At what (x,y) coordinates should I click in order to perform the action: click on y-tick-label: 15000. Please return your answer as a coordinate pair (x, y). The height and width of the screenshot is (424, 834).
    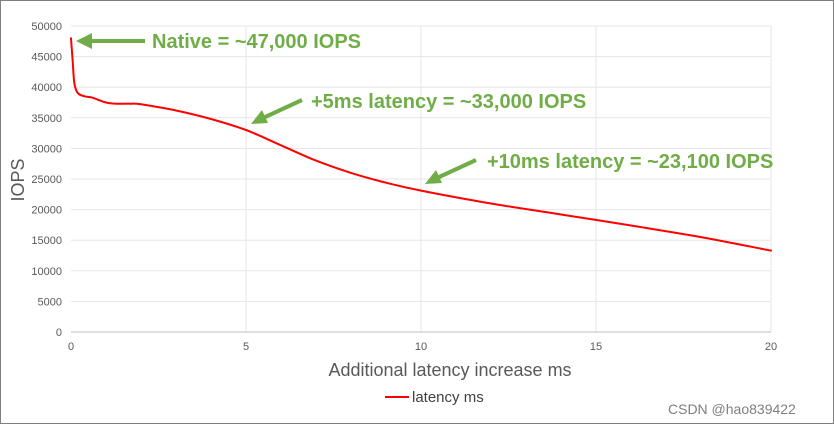
    Looking at the image, I should click on (46, 241).